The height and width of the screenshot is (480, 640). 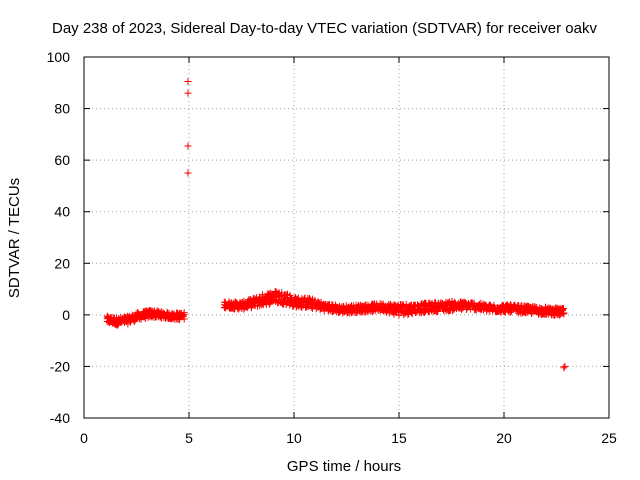 What do you see at coordinates (60, 366) in the screenshot?
I see `y-tick-label: -20` at bounding box center [60, 366].